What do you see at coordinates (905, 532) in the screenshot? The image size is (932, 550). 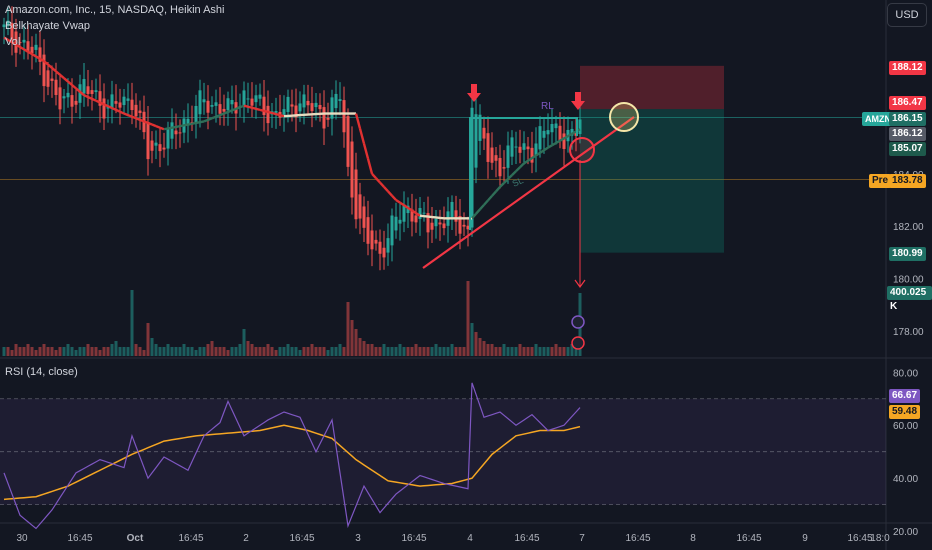 I see `rsi-tick-label: 20.00` at bounding box center [905, 532].